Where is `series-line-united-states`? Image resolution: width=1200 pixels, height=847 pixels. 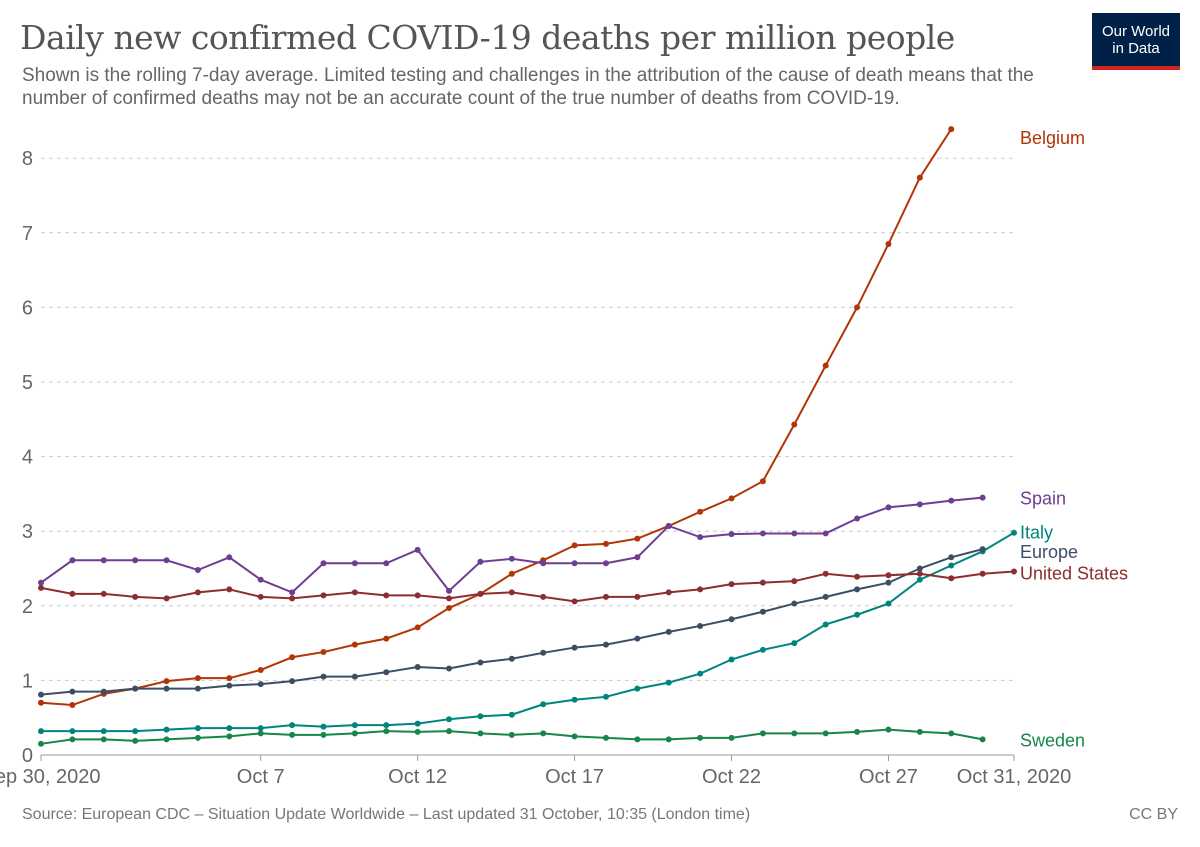
series-line-united-states is located at coordinates (527, 586).